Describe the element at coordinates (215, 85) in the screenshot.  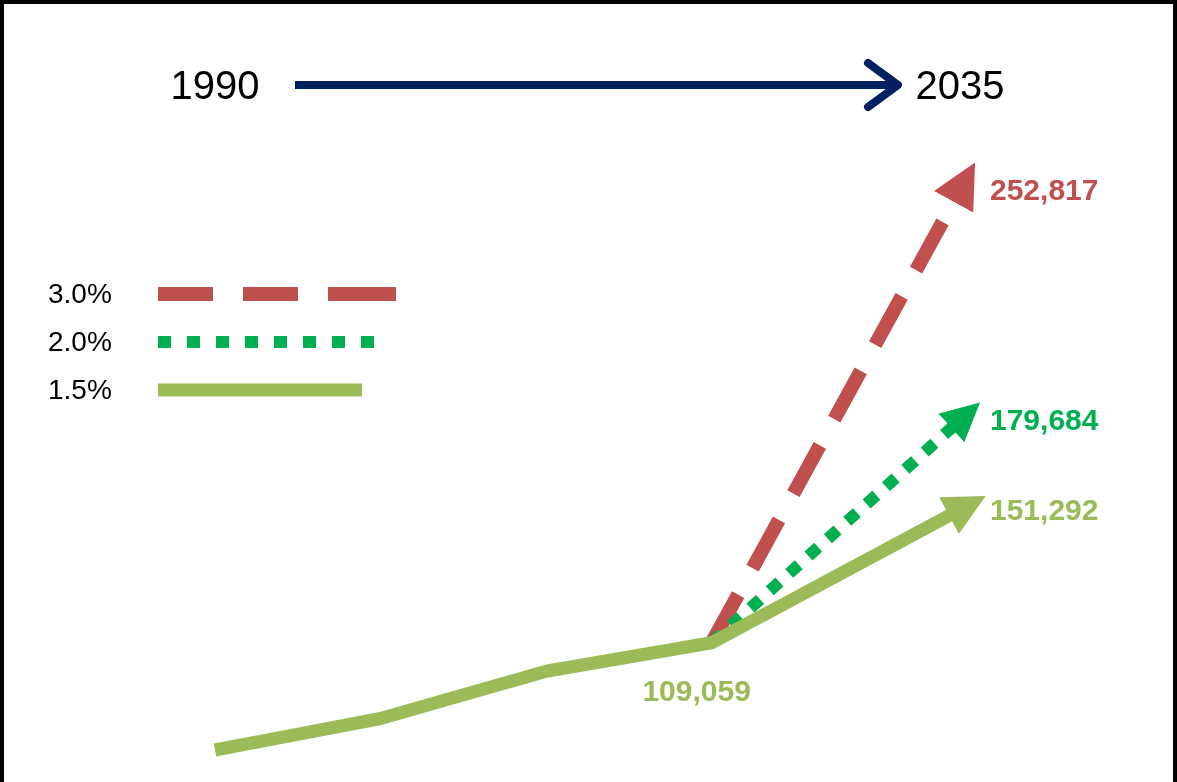
I see `x-tick-label: 1990` at that location.